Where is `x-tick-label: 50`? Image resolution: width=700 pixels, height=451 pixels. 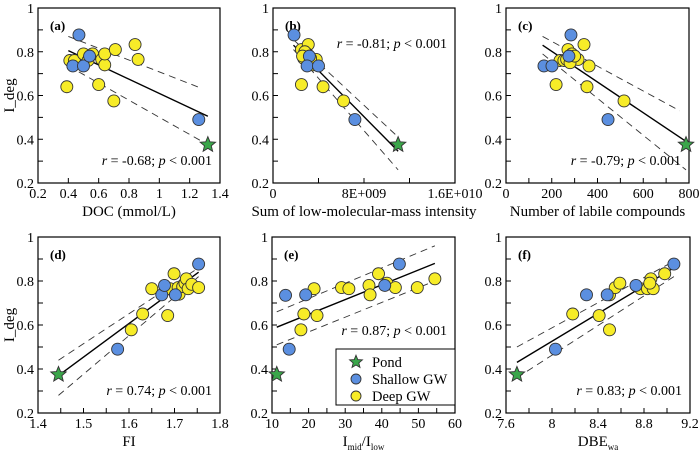 x-tick-label: 50 is located at coordinates (418, 424).